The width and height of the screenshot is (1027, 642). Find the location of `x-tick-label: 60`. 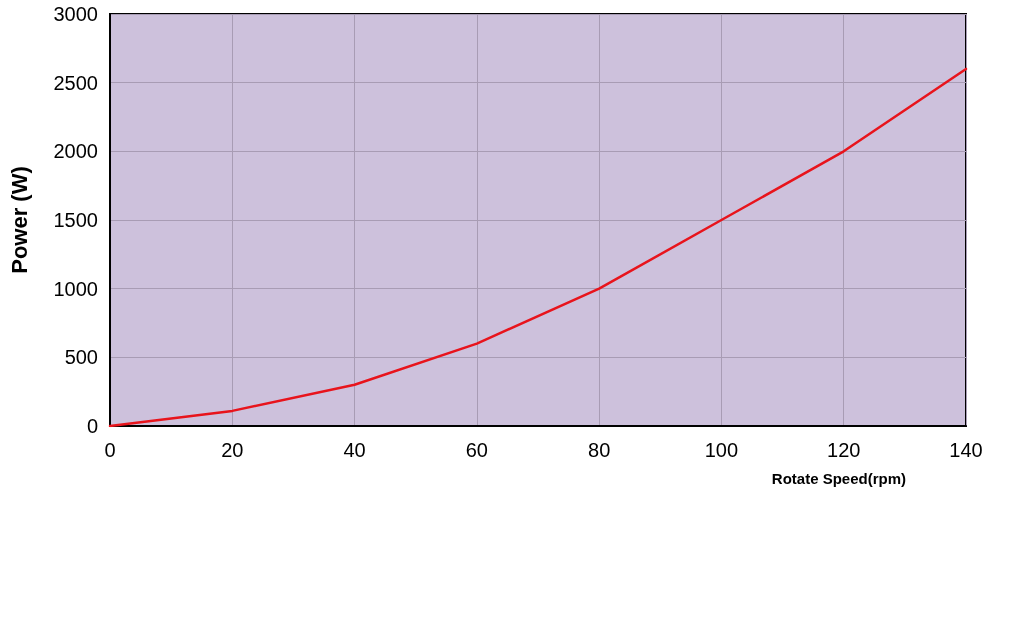

x-tick-label: 60 is located at coordinates (476, 450).